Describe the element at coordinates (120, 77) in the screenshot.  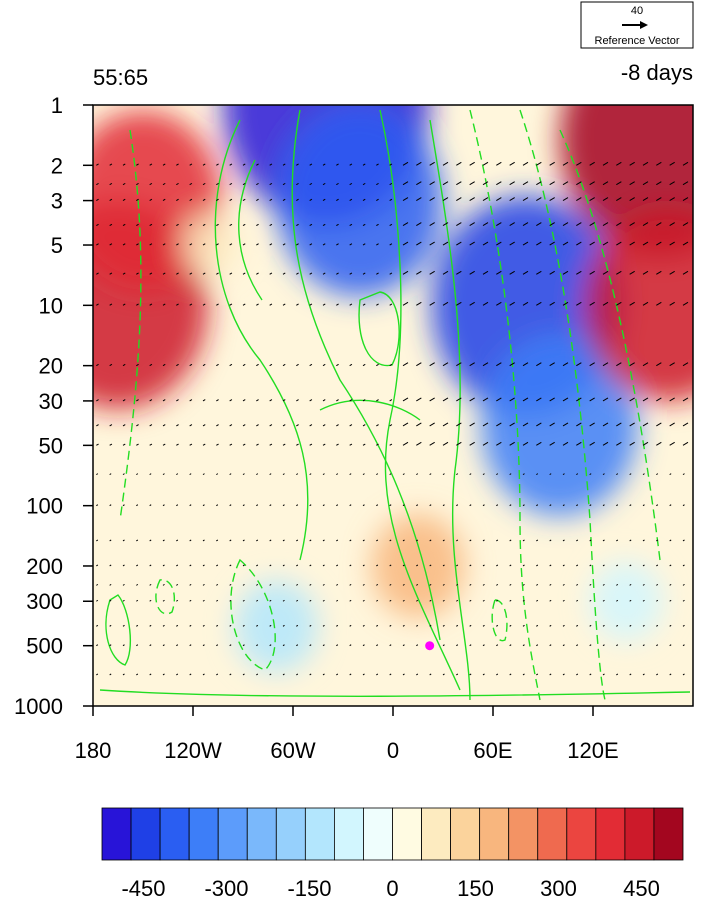
I see `left-title: 55:65` at that location.